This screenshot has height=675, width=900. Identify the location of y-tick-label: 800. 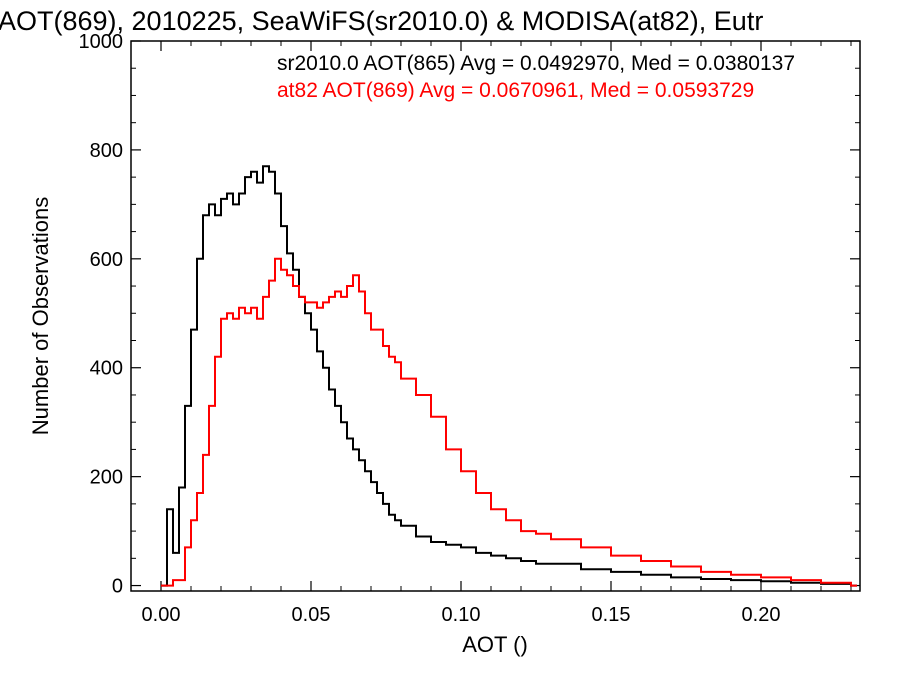
(106, 151).